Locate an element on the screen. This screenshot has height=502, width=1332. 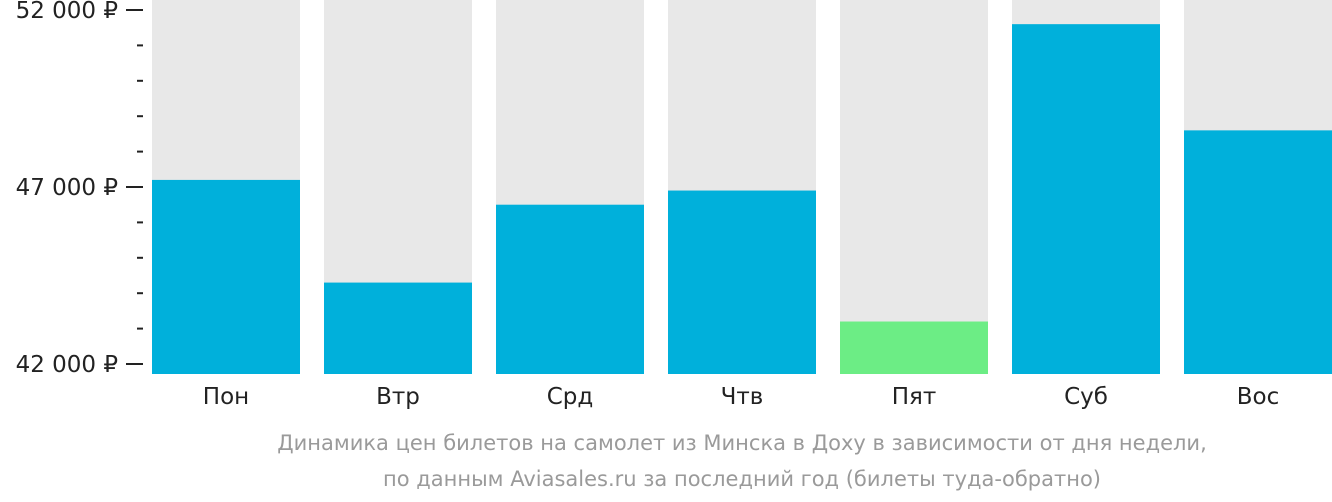
x-tick-label-3: Срд is located at coordinates (570, 397).